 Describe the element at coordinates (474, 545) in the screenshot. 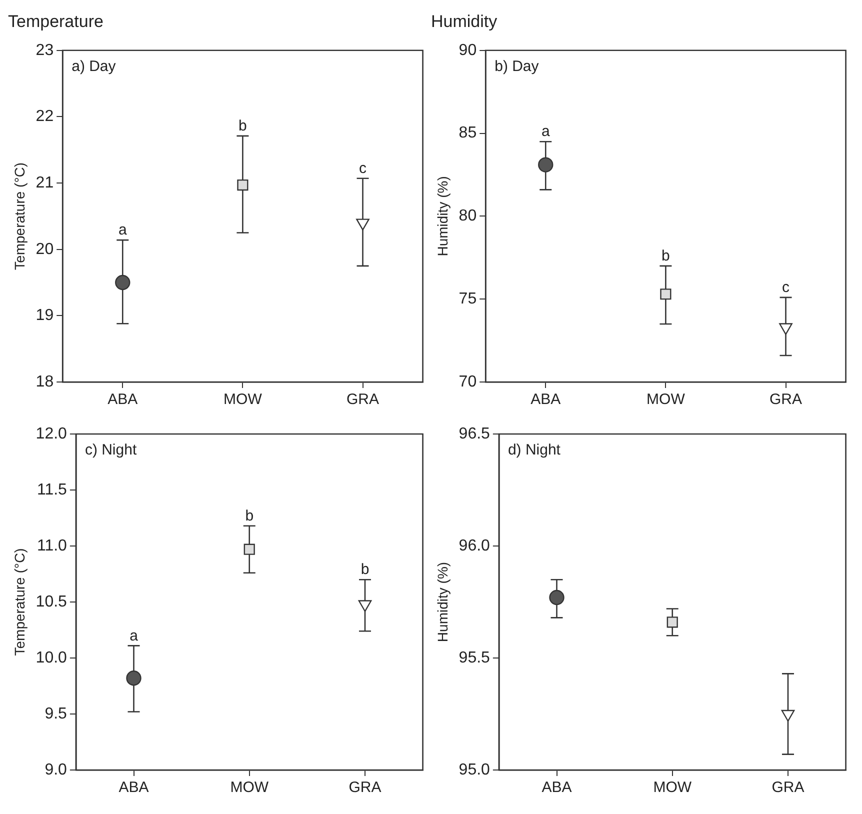

I see `y-tick-label: 96.0` at that location.